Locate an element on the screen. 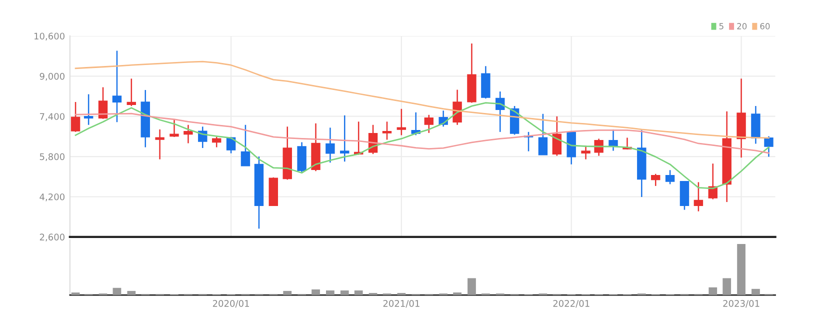 Image resolution: width=823 pixels, height=330 pixels. legend-label: 60 is located at coordinates (765, 26).